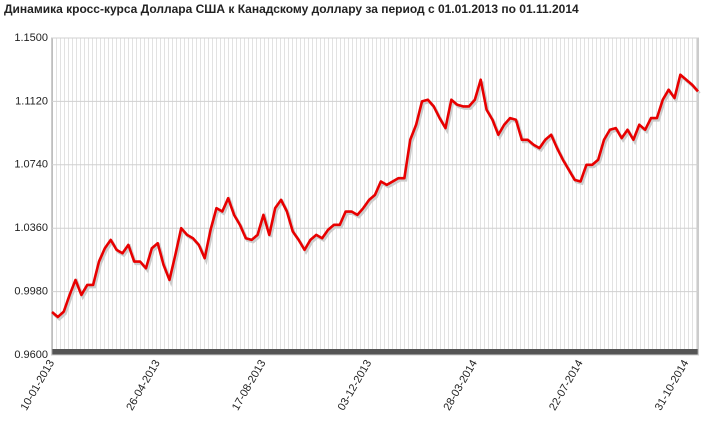  Describe the element at coordinates (672, 385) in the screenshot. I see `x-tick-label: 31-10-2014` at that location.